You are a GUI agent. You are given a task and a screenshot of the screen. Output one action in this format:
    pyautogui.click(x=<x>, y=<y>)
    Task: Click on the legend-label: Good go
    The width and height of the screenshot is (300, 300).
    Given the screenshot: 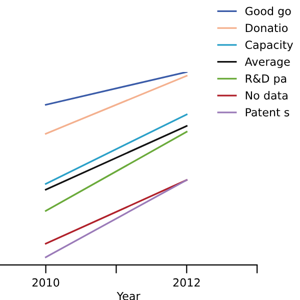 What is the action you would take?
    pyautogui.click(x=268, y=12)
    